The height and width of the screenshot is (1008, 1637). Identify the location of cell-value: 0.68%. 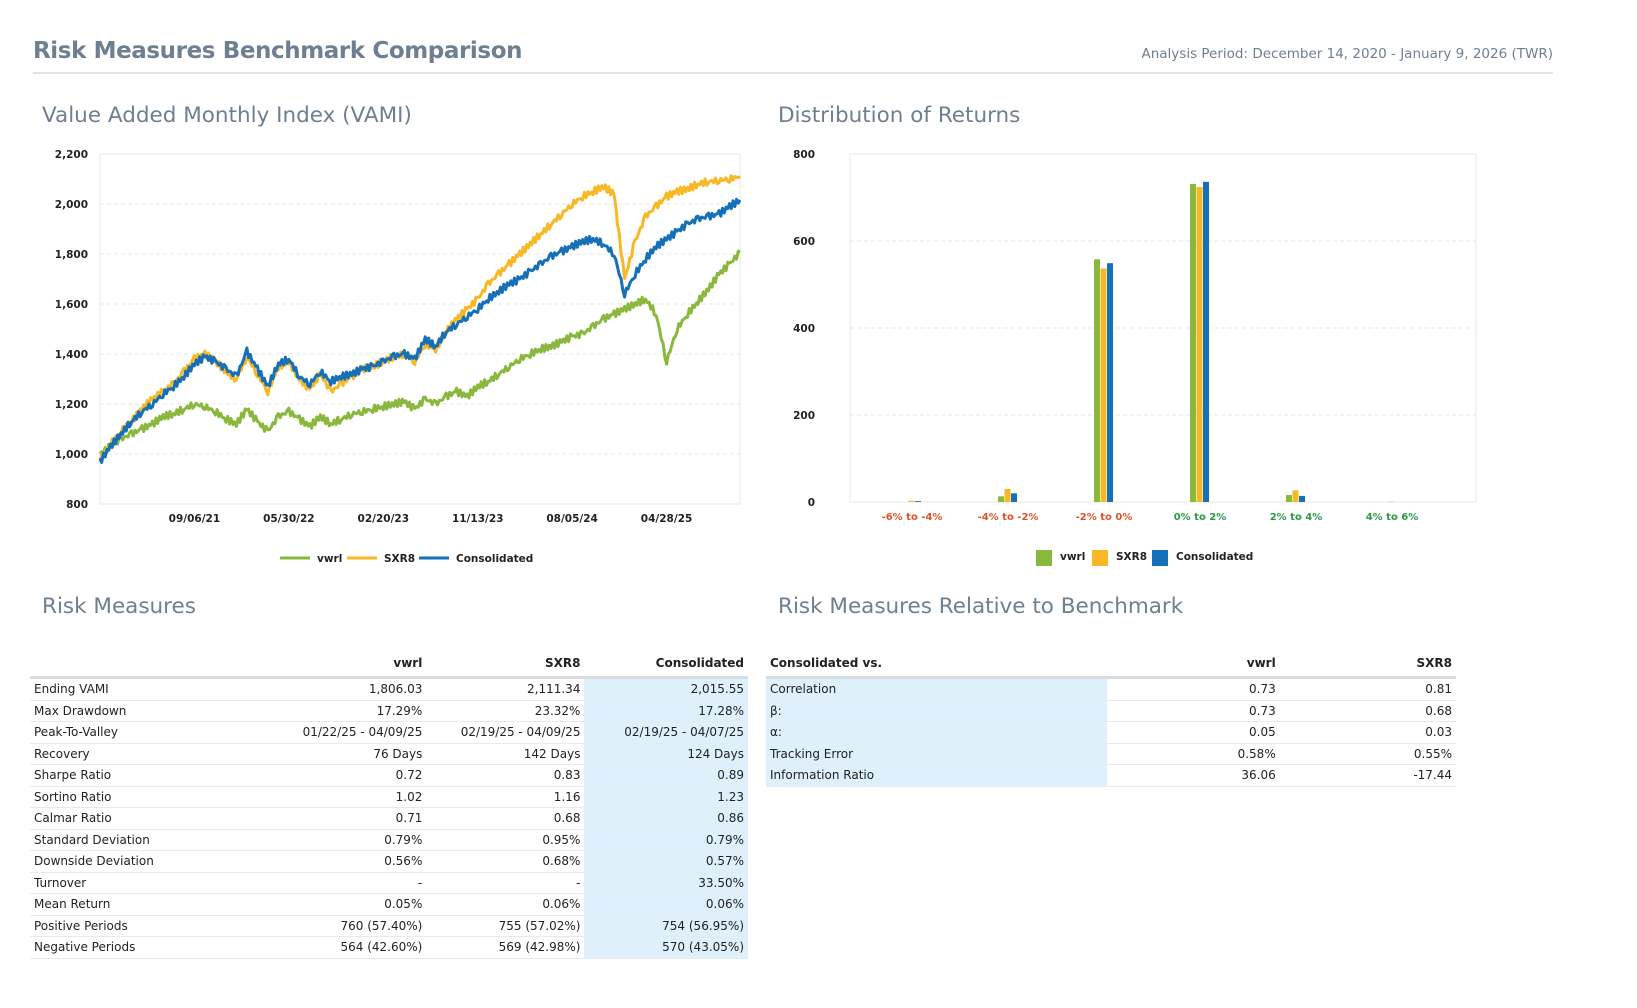
(505, 861).